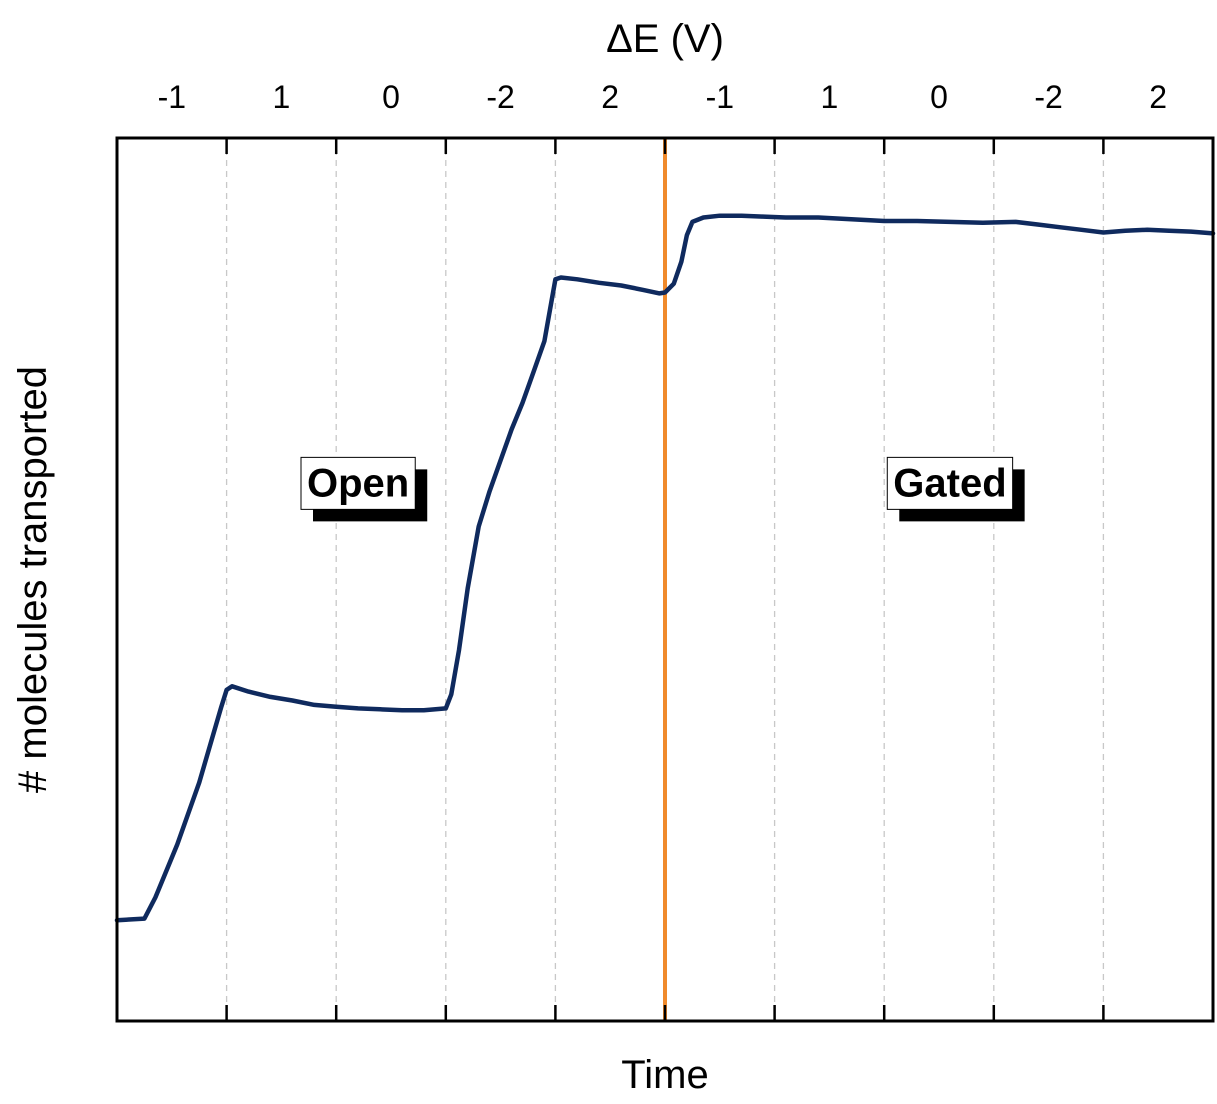 The image size is (1217, 1104). I want to click on x-axis-title: Time, so click(664, 1075).